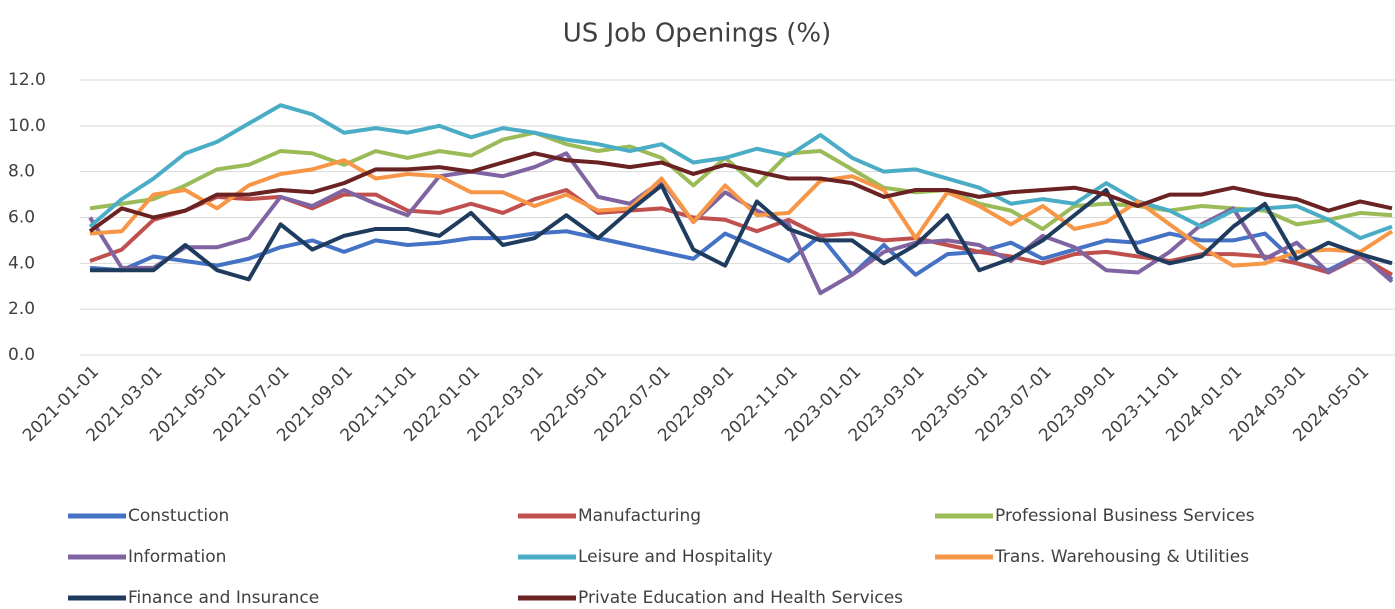 This screenshot has width=1395, height=609. Describe the element at coordinates (1125, 516) in the screenshot. I see `legend-label: Professional Business Services` at that location.